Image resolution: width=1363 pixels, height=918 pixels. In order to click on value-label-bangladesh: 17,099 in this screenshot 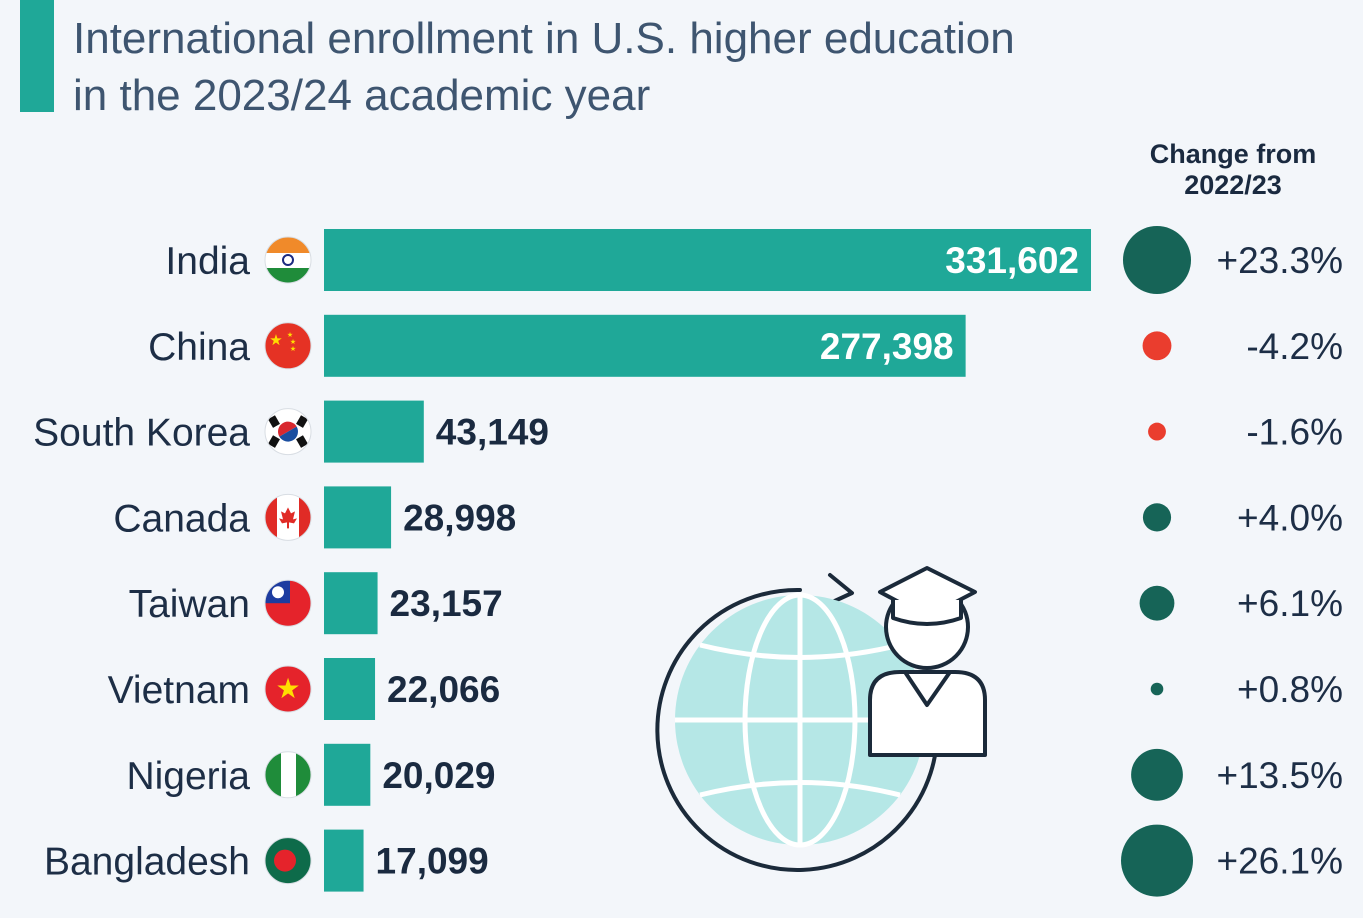, I will do `click(432, 861)`.